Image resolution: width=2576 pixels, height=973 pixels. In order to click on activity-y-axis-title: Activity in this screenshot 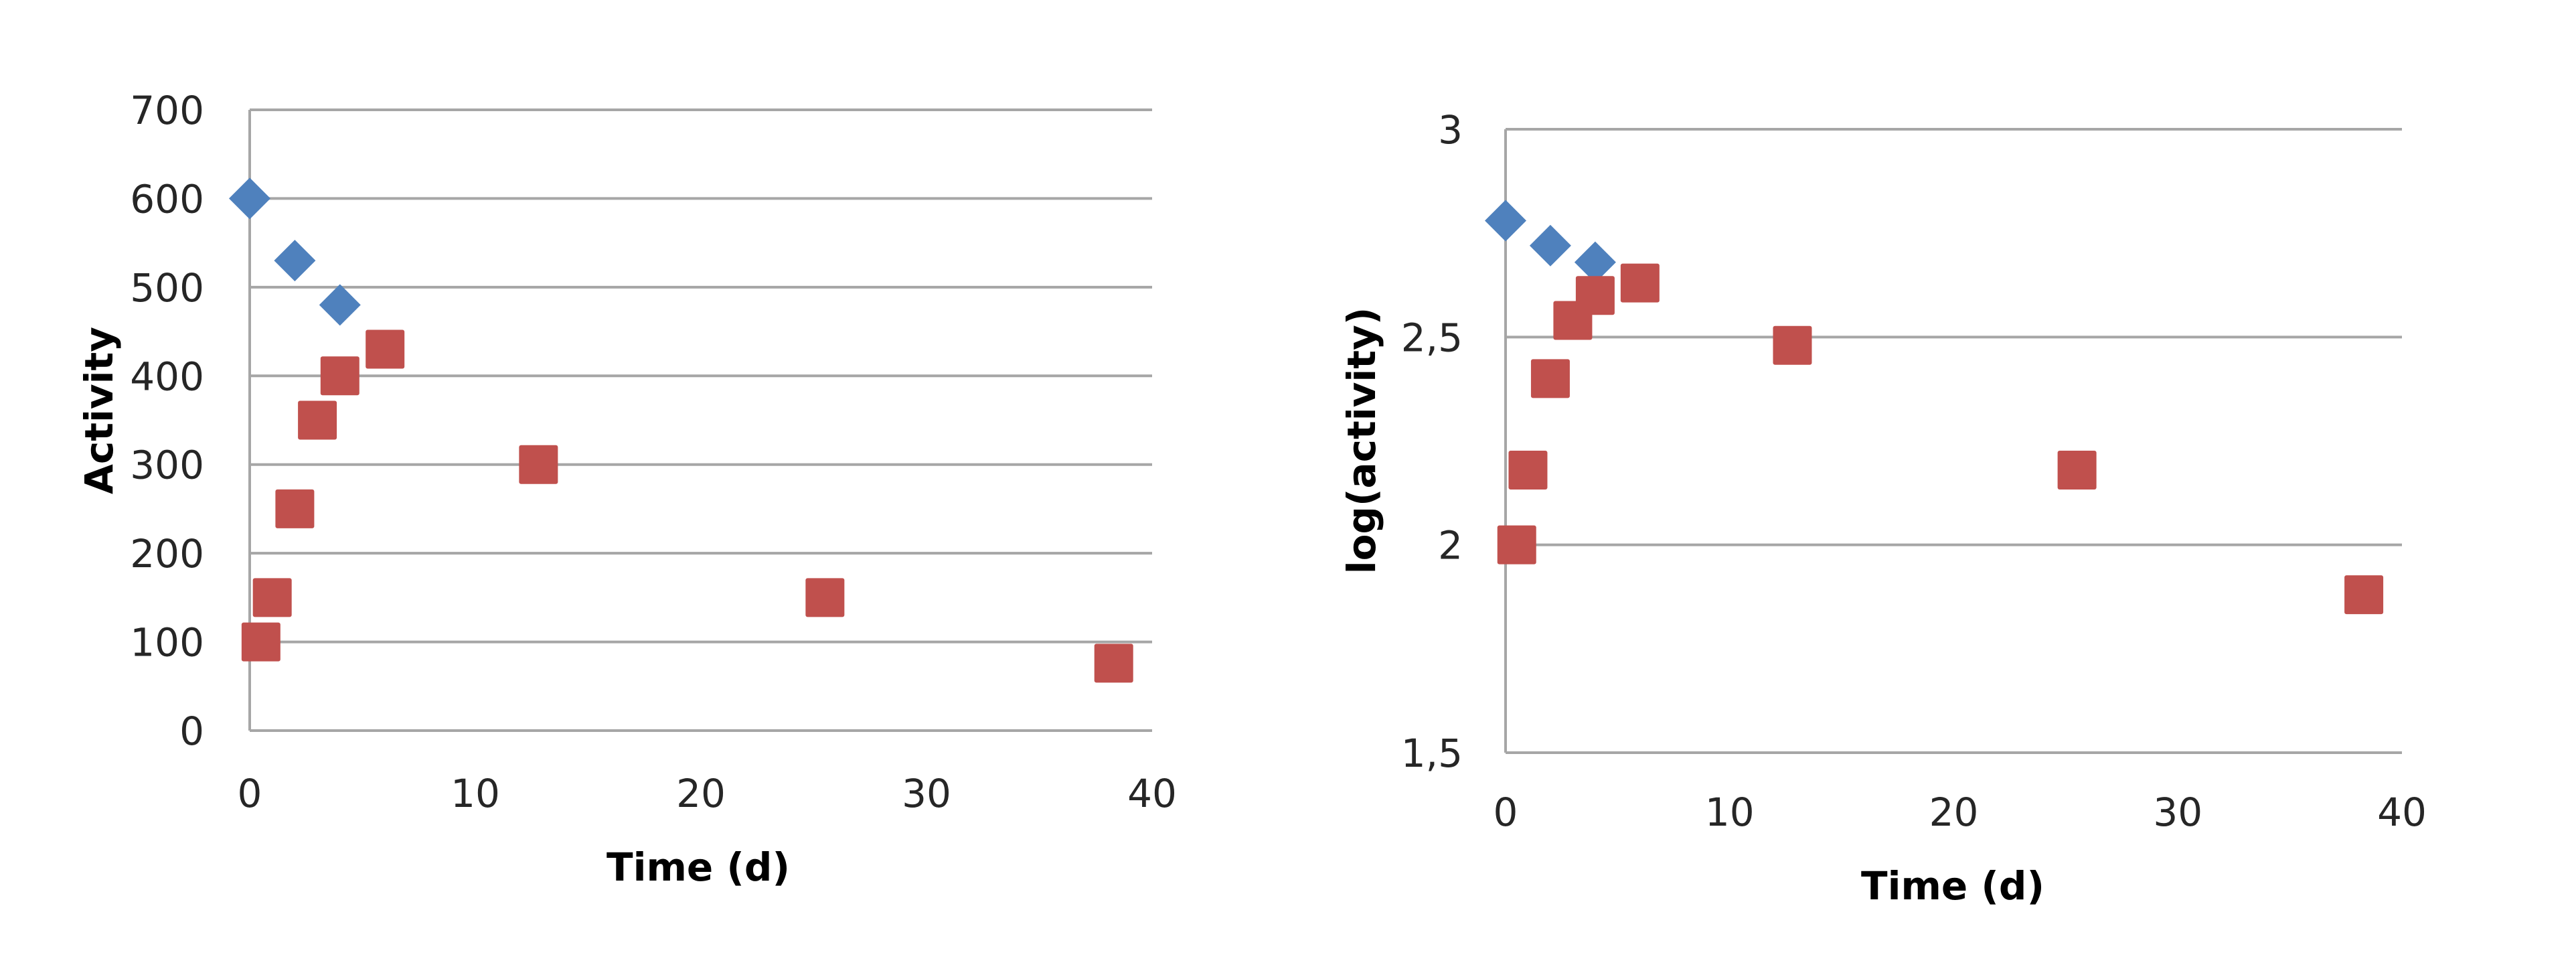, I will do `click(99, 410)`.